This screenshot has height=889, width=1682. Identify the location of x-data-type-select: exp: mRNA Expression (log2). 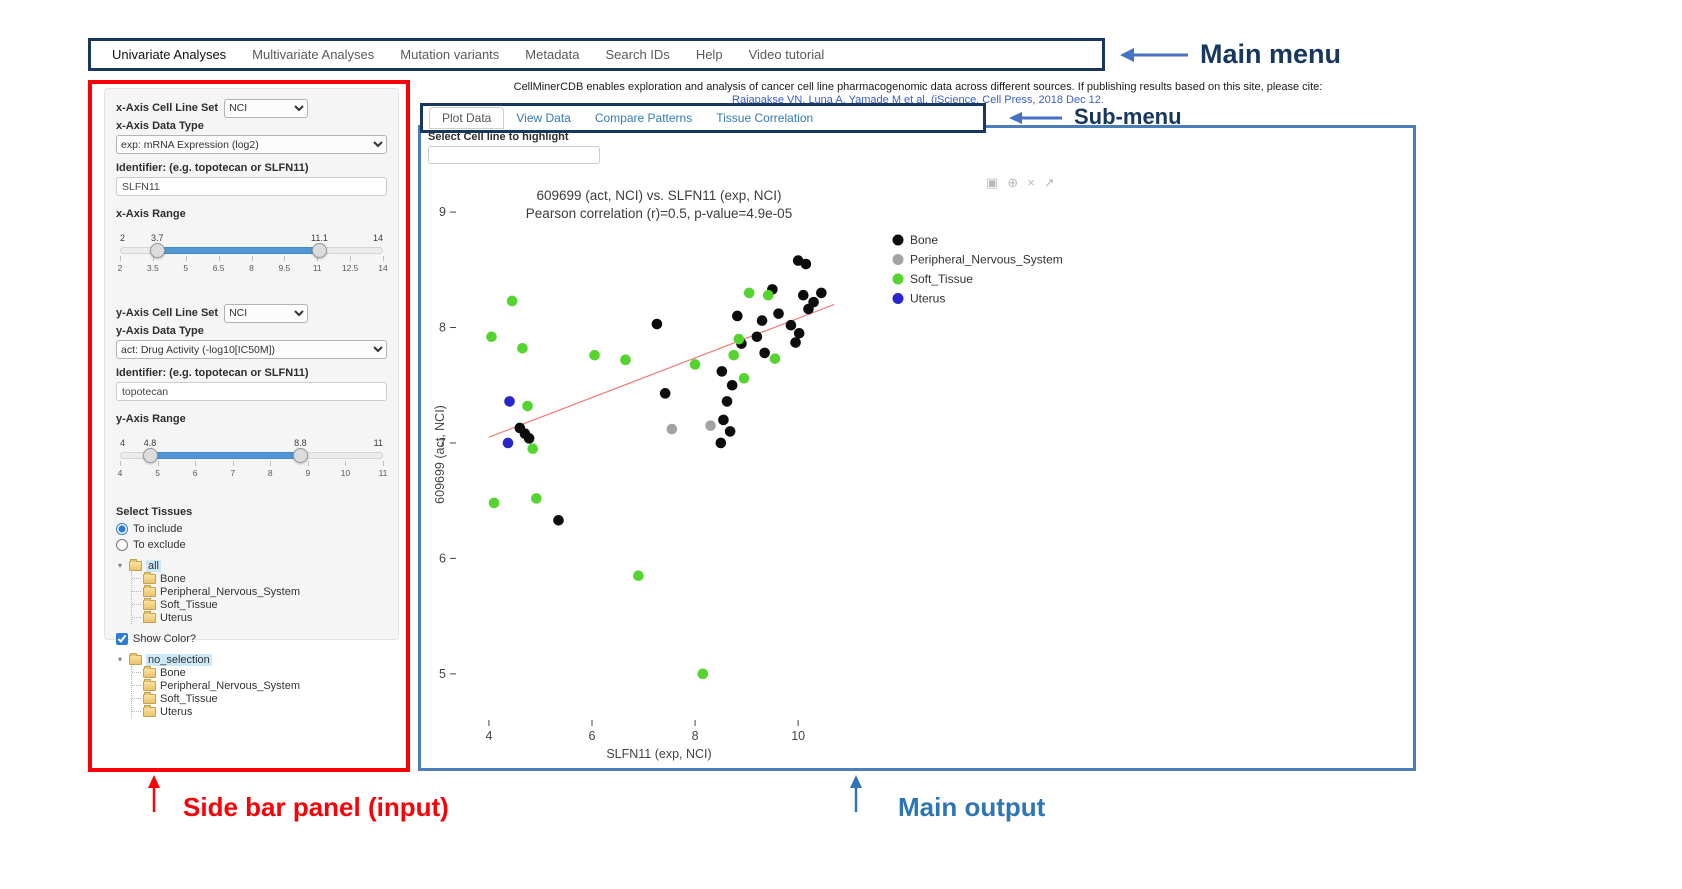
(251, 144).